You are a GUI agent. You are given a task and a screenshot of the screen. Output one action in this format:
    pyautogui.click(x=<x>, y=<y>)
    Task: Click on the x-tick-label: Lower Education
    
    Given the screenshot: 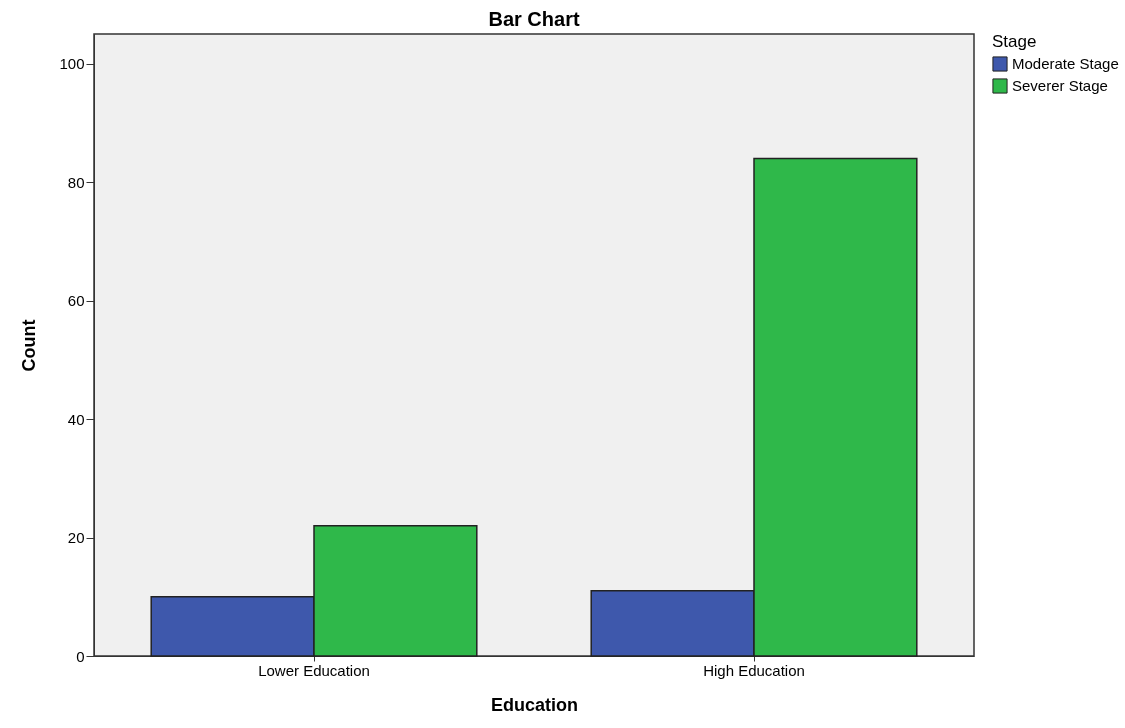 What is the action you would take?
    pyautogui.click(x=314, y=670)
    